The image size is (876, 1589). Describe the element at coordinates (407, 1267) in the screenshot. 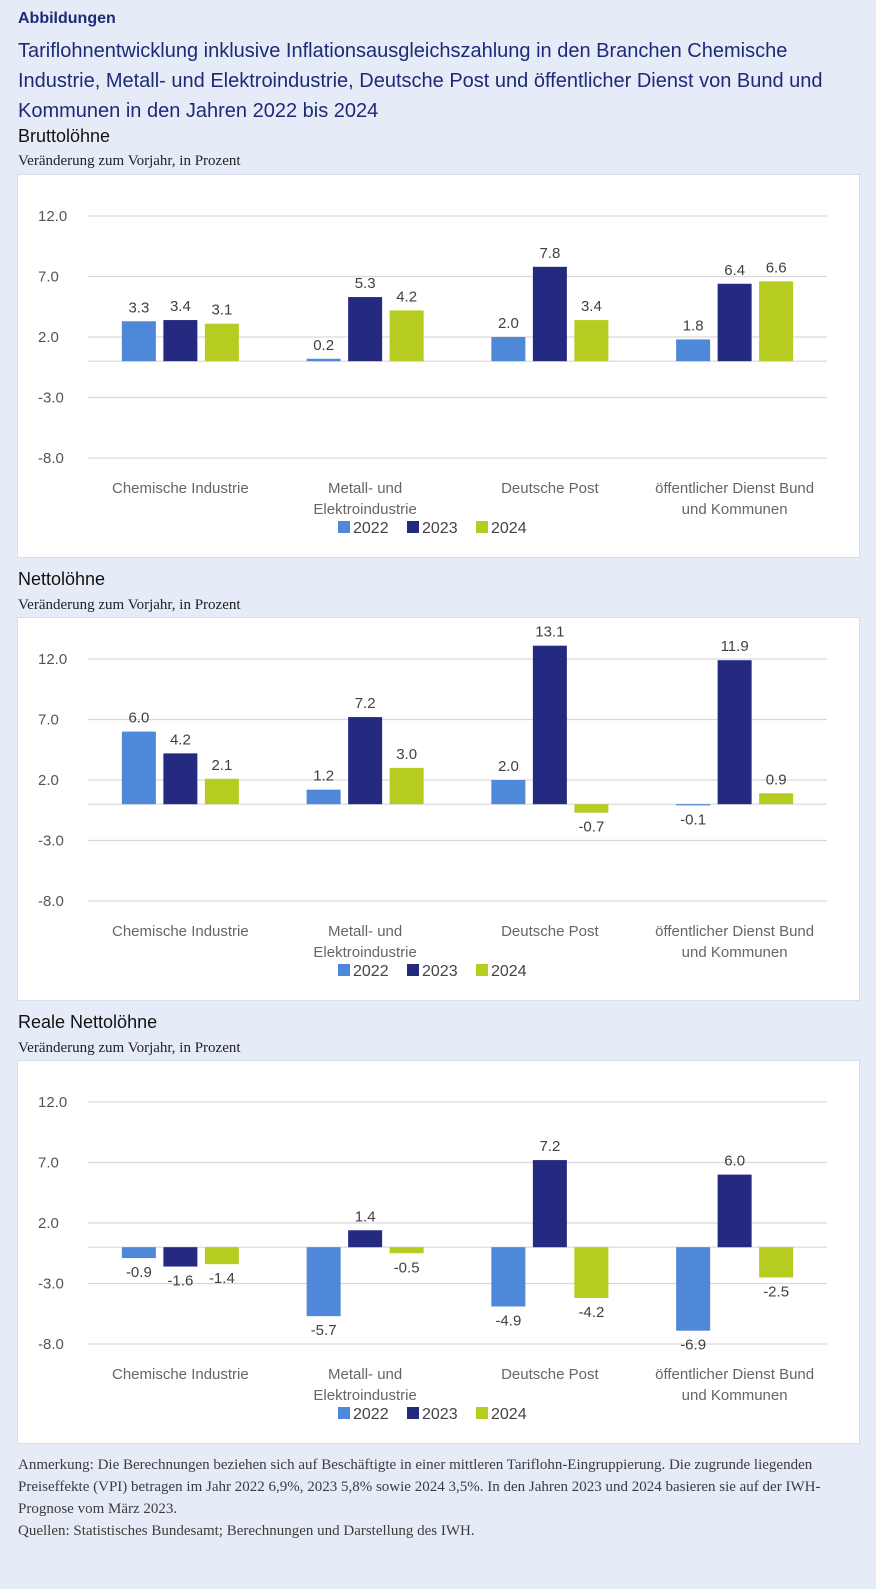

I see `data-label: -0.5` at that location.